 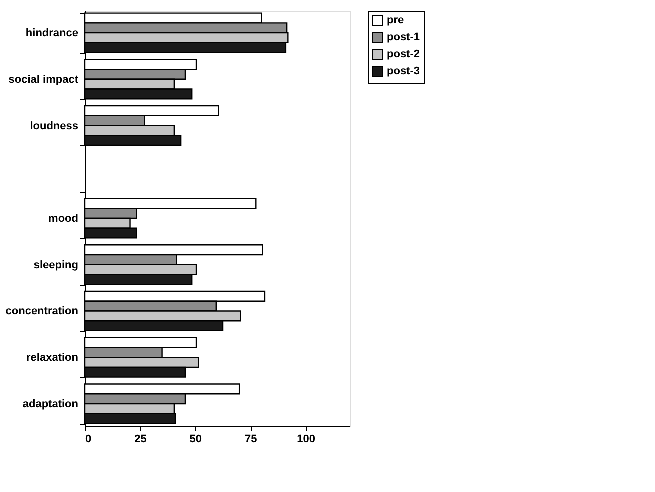 I want to click on y-tick-label: adaptation, so click(x=50, y=404).